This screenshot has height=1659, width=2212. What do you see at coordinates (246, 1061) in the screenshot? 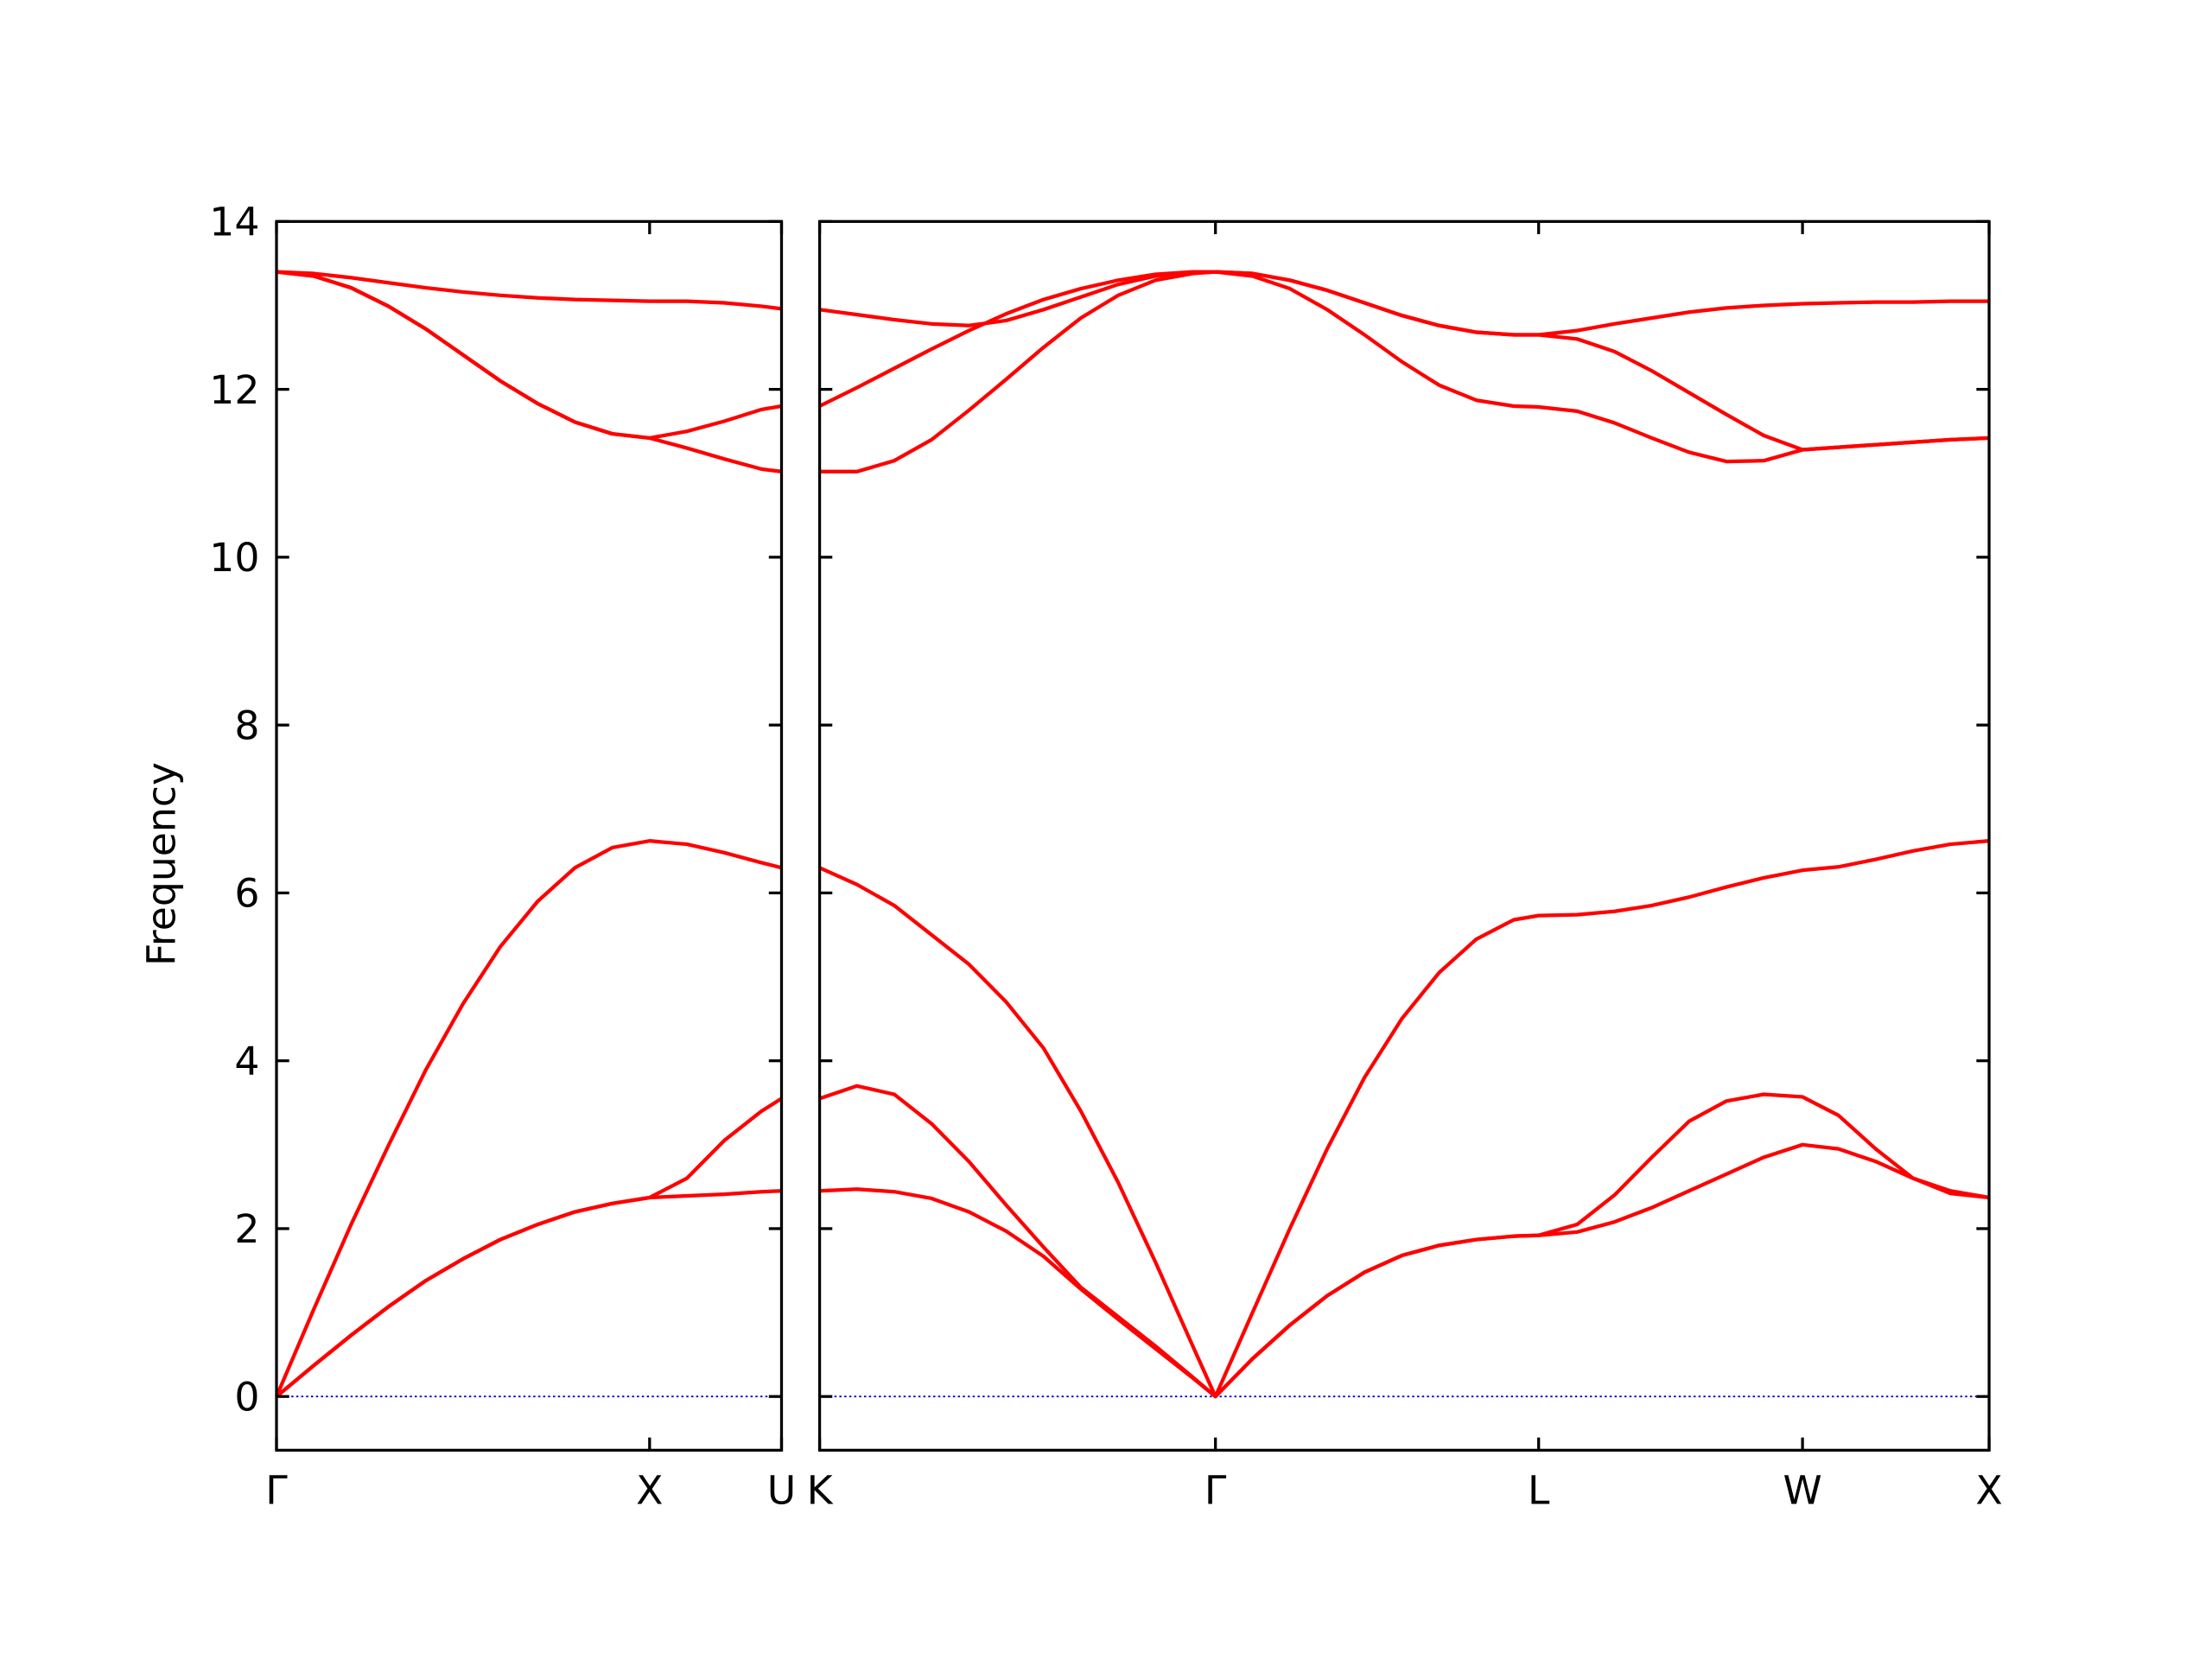
I see `y-tick-label: 4` at bounding box center [246, 1061].